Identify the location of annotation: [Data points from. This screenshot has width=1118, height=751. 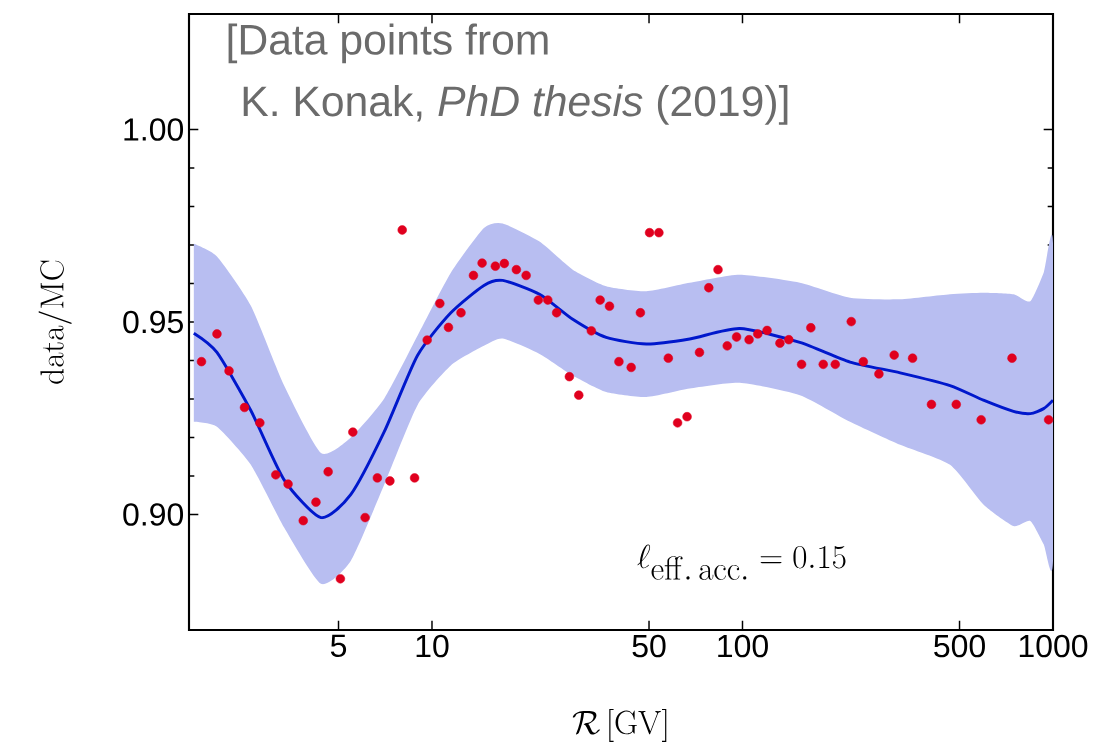
(388, 43).